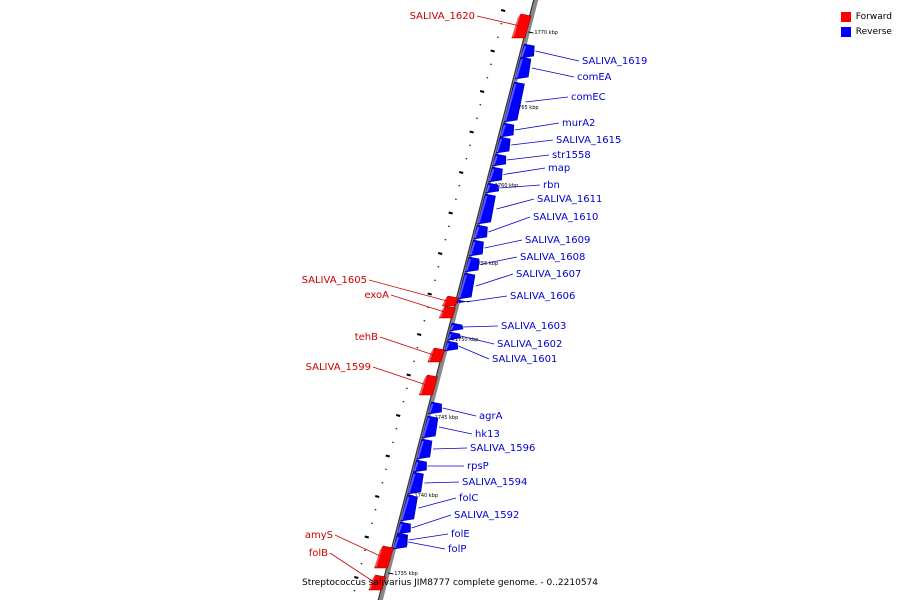 The height and width of the screenshot is (600, 900). I want to click on gene-label: exoA, so click(376, 295).